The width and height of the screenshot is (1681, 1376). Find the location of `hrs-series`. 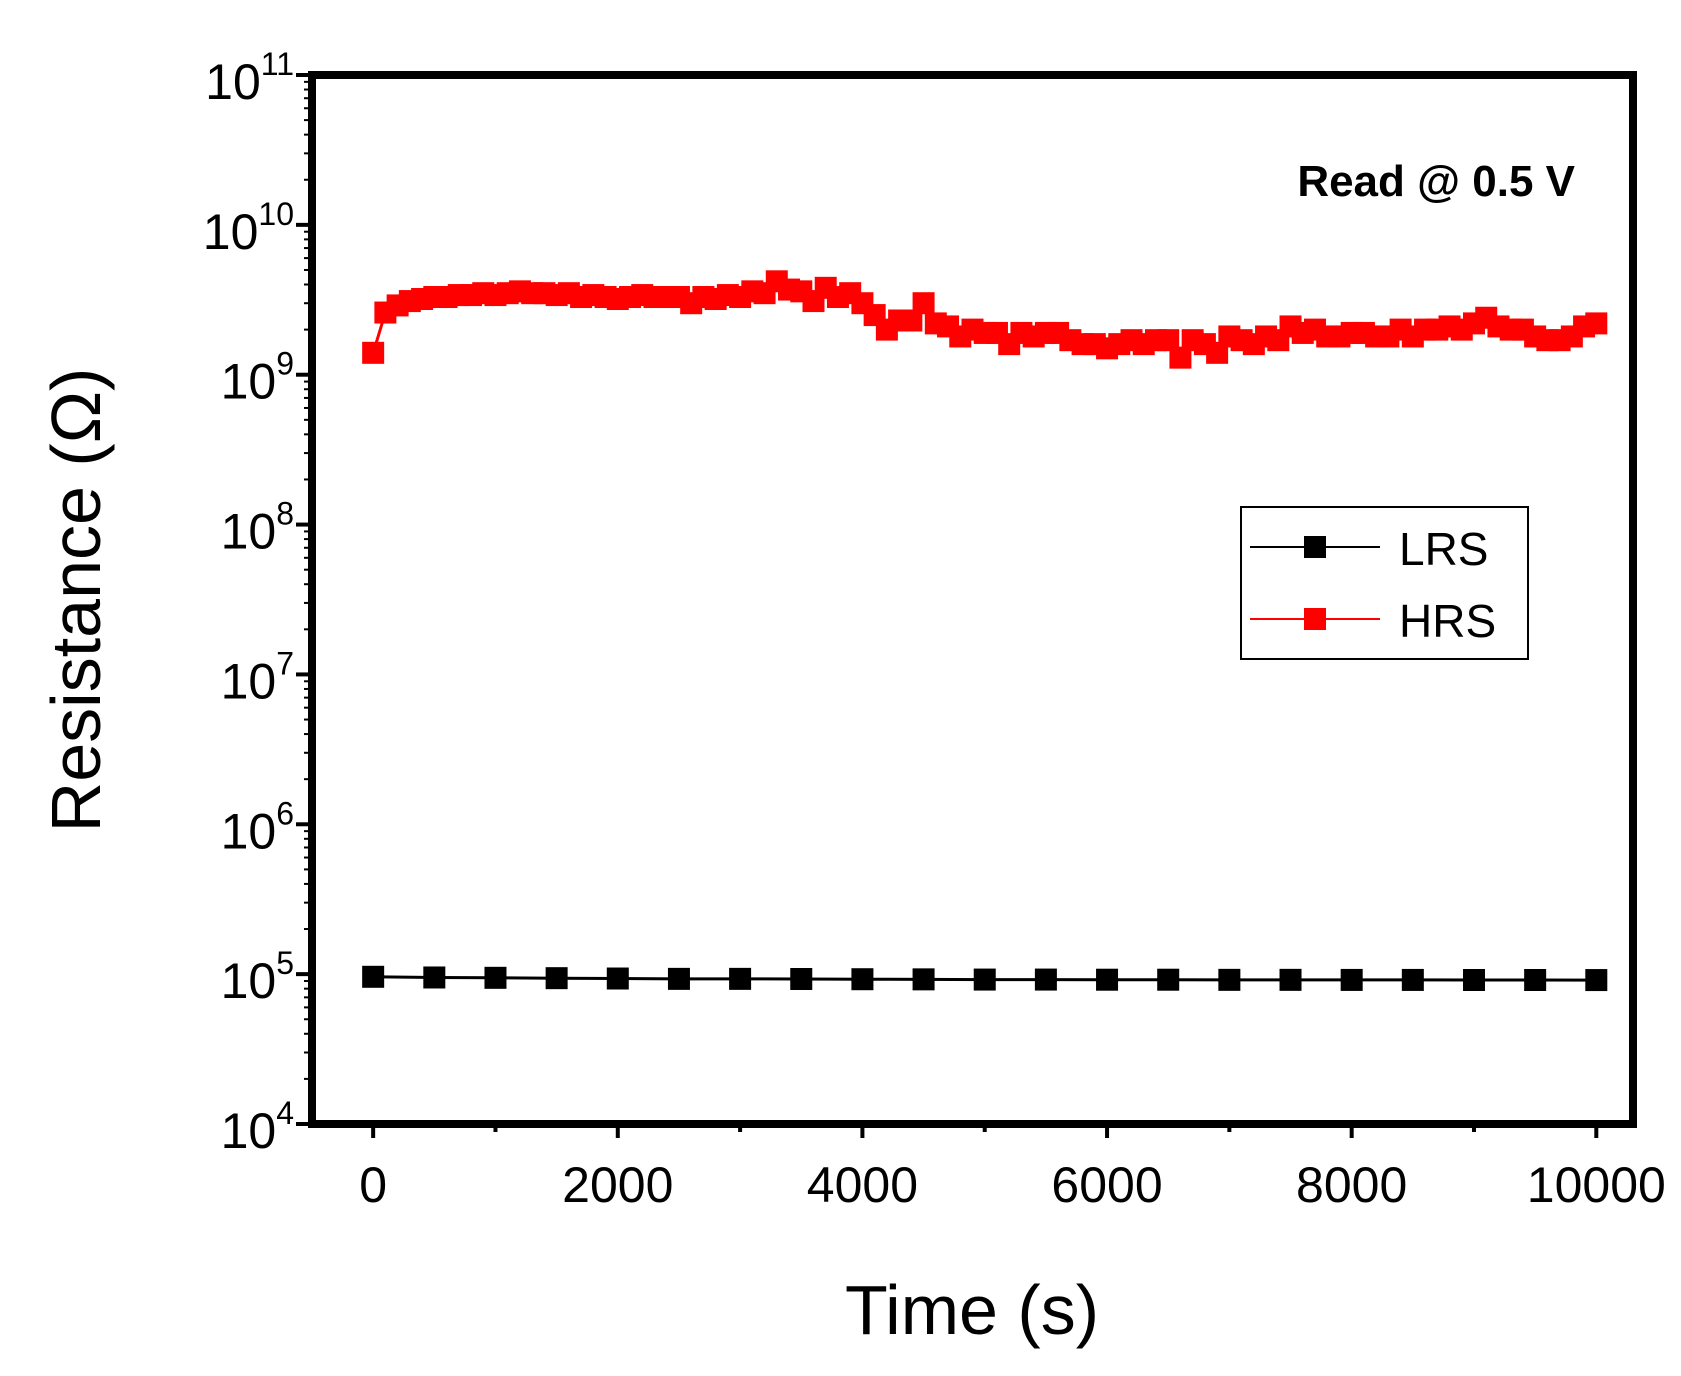

hrs-series is located at coordinates (985, 319).